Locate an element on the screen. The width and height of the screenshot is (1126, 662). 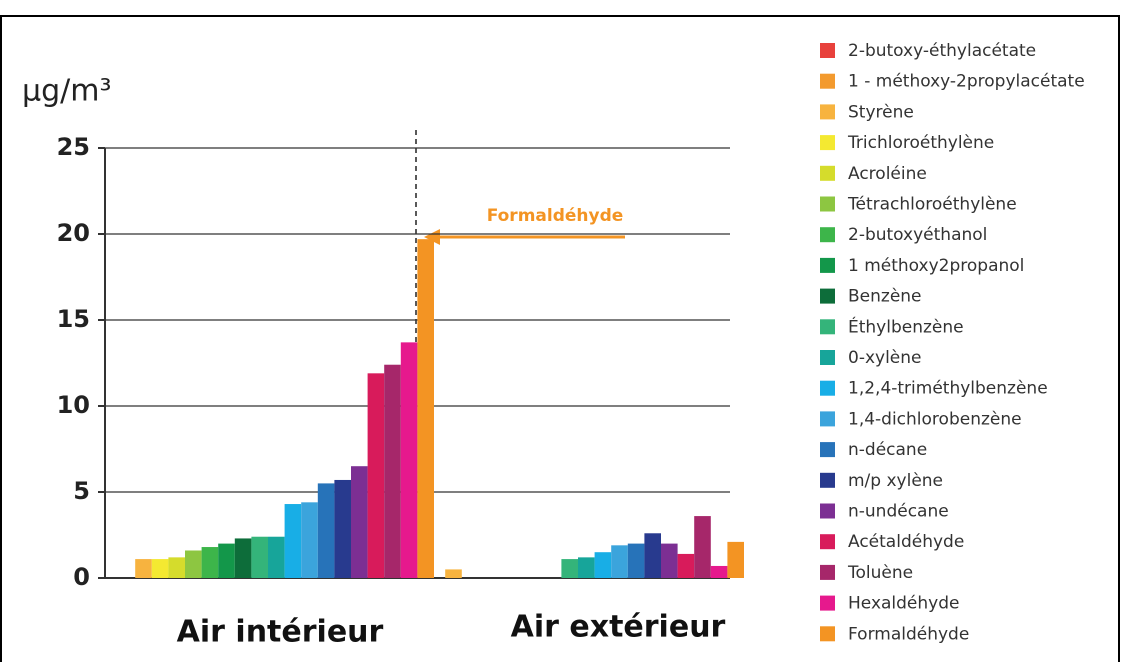
y-axis-label: µg/m³ is located at coordinates (67, 91).